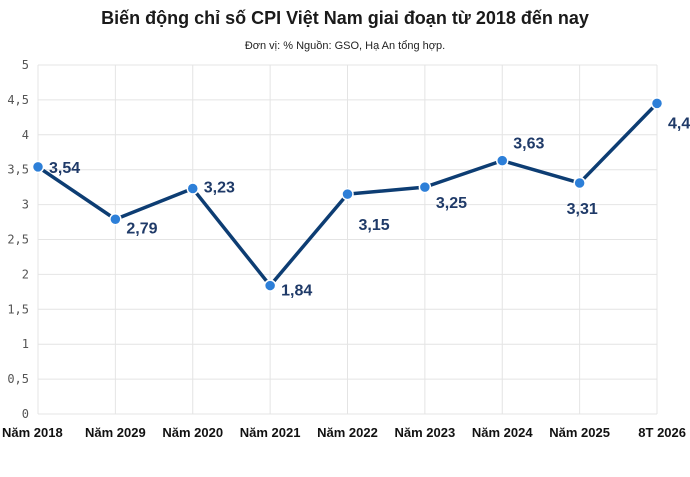 This screenshot has height=477, width=690. I want to click on data-label: 3,15, so click(374, 225).